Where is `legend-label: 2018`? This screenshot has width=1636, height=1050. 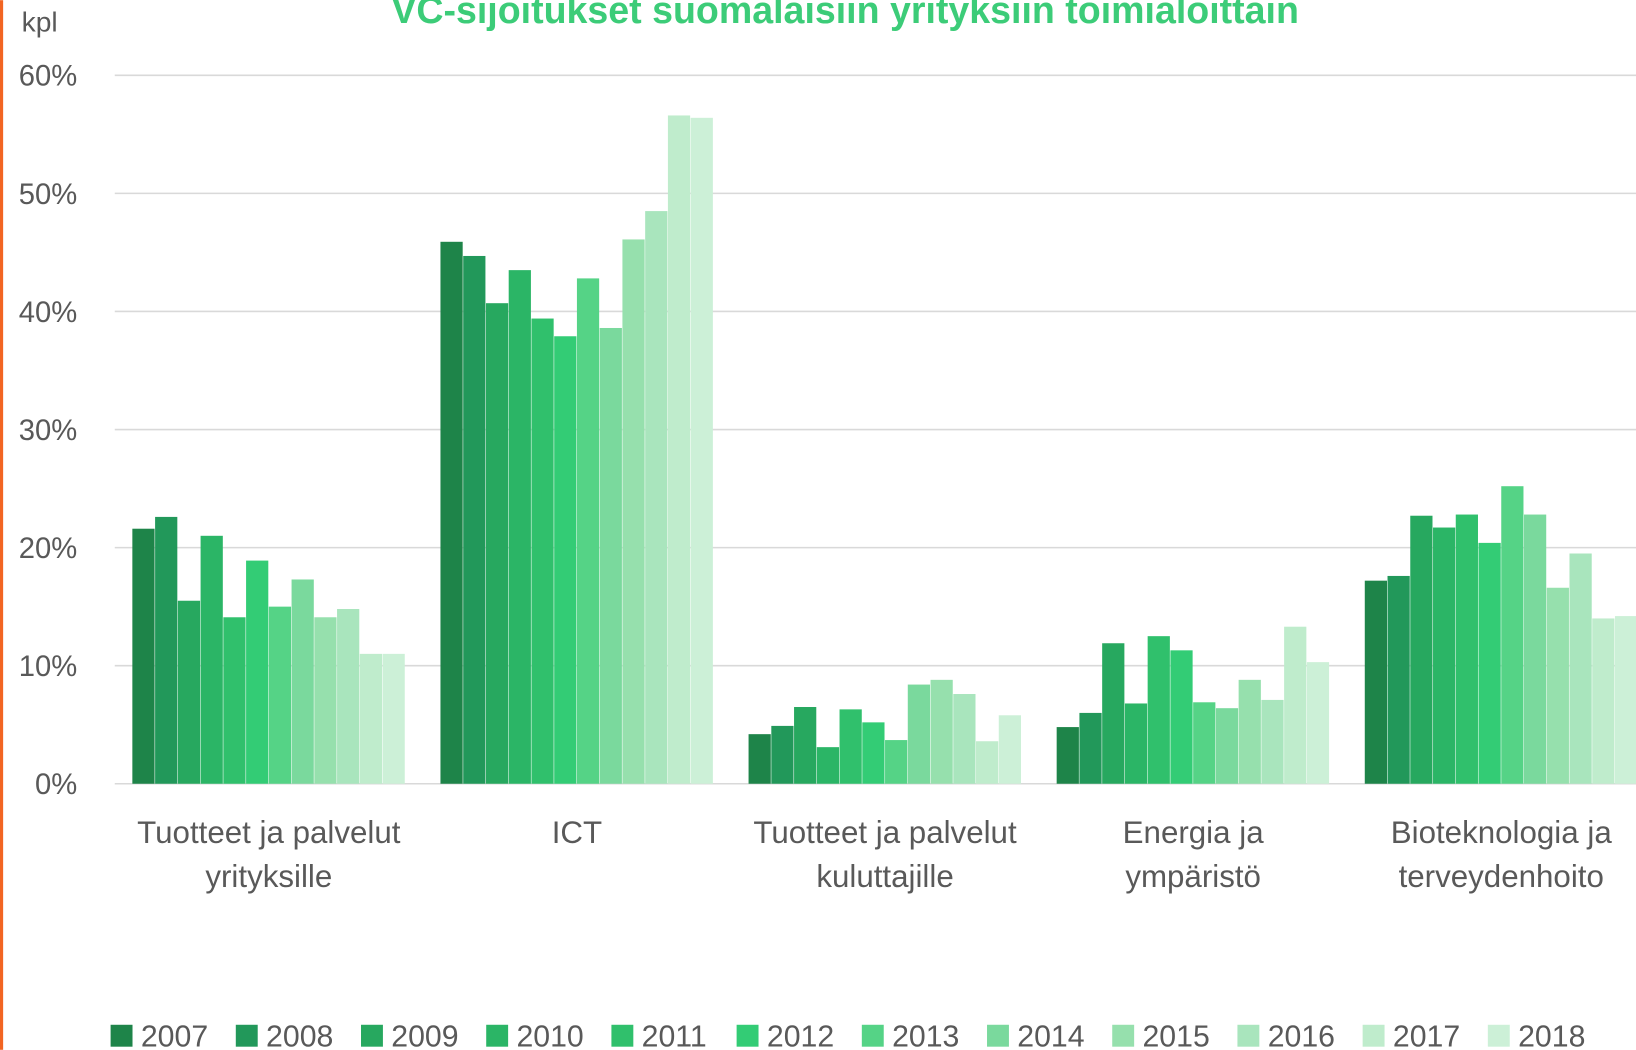 legend-label: 2018 is located at coordinates (1551, 1035).